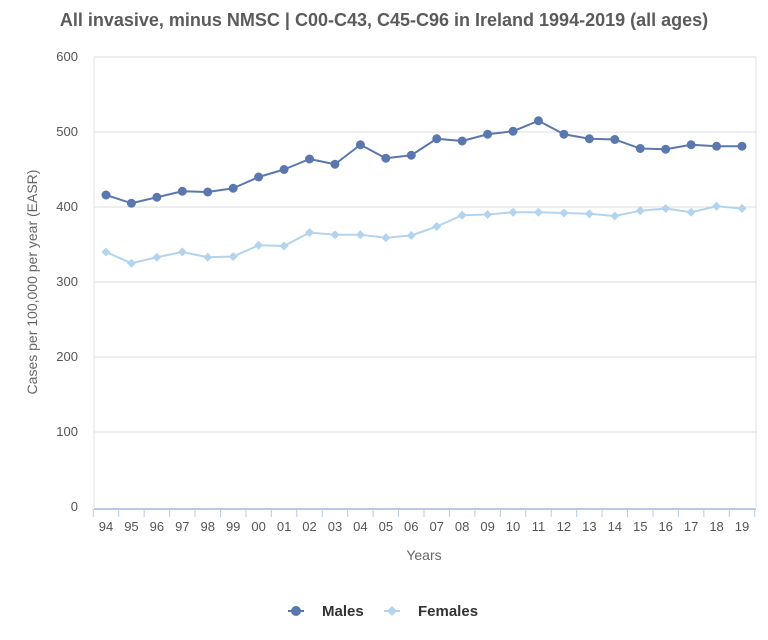 Image resolution: width=768 pixels, height=640 pixels. I want to click on x-tick-label: 05, so click(386, 526).